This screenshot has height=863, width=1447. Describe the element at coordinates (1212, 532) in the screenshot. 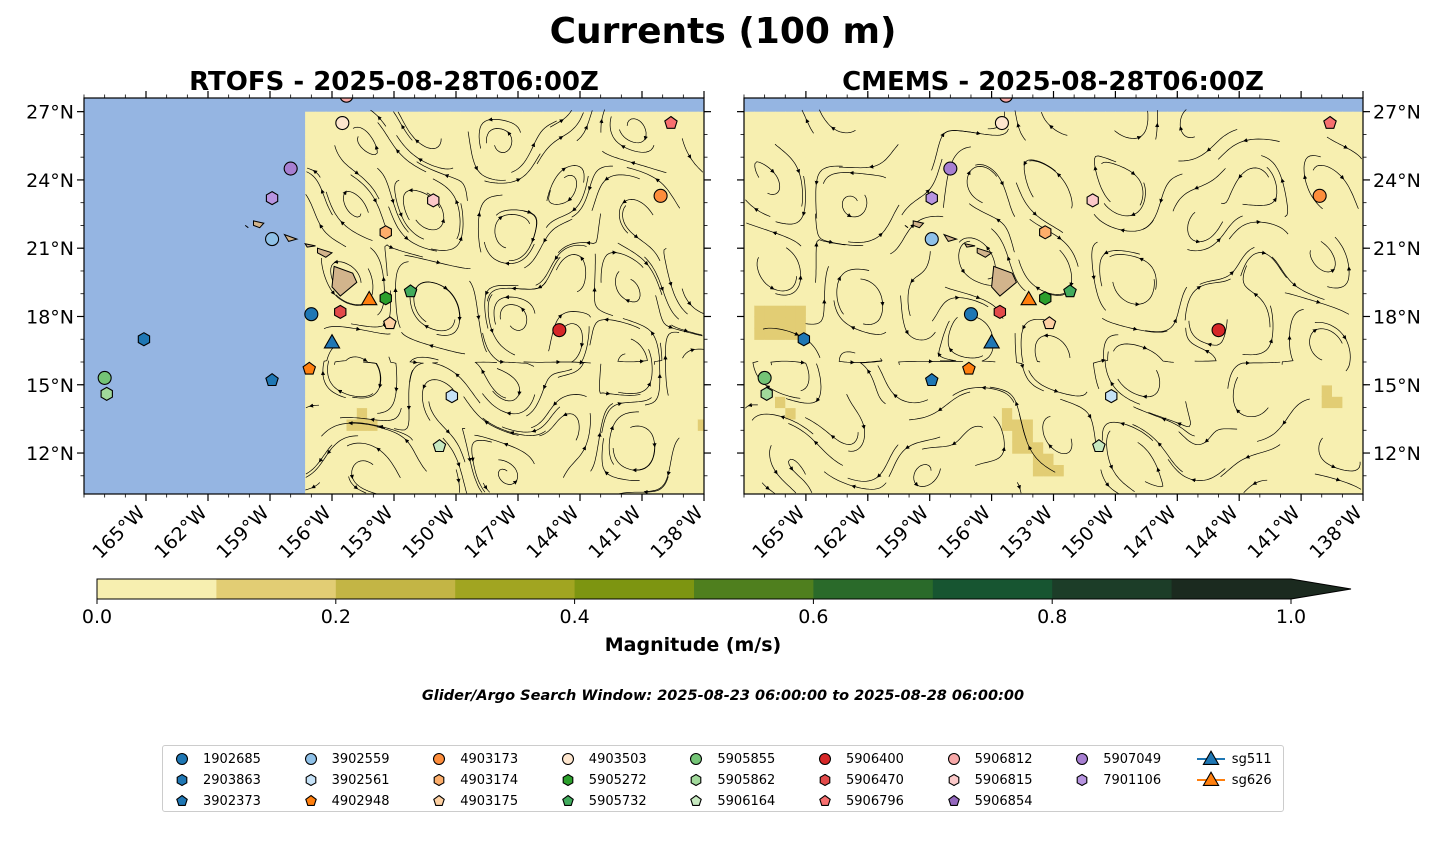

I see `x-tick-label: 144°W` at that location.